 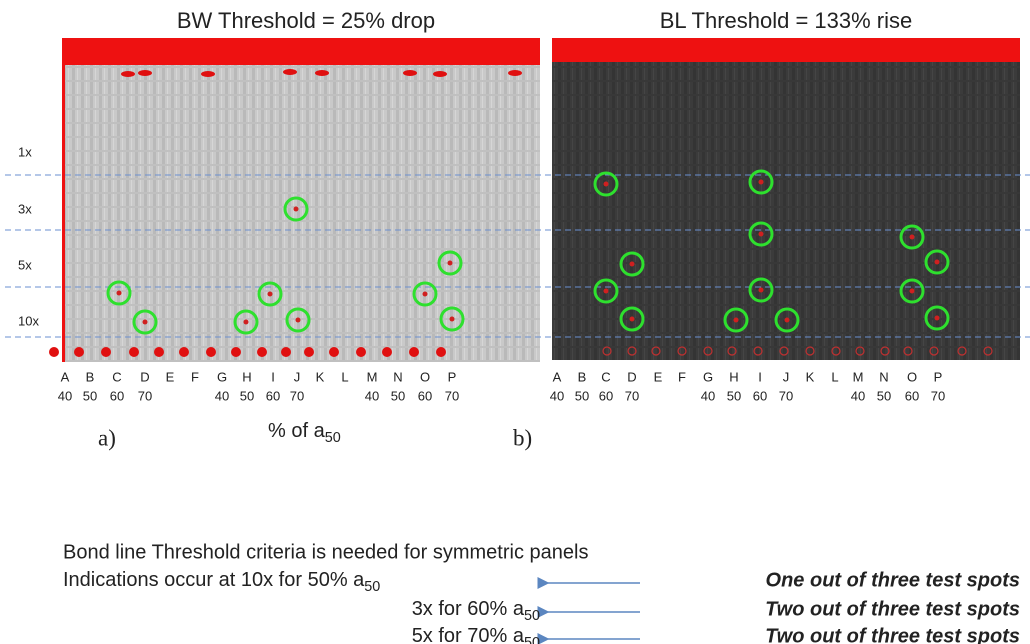 What do you see at coordinates (372, 587) in the screenshot?
I see `note-line-sub: 50` at bounding box center [372, 587].